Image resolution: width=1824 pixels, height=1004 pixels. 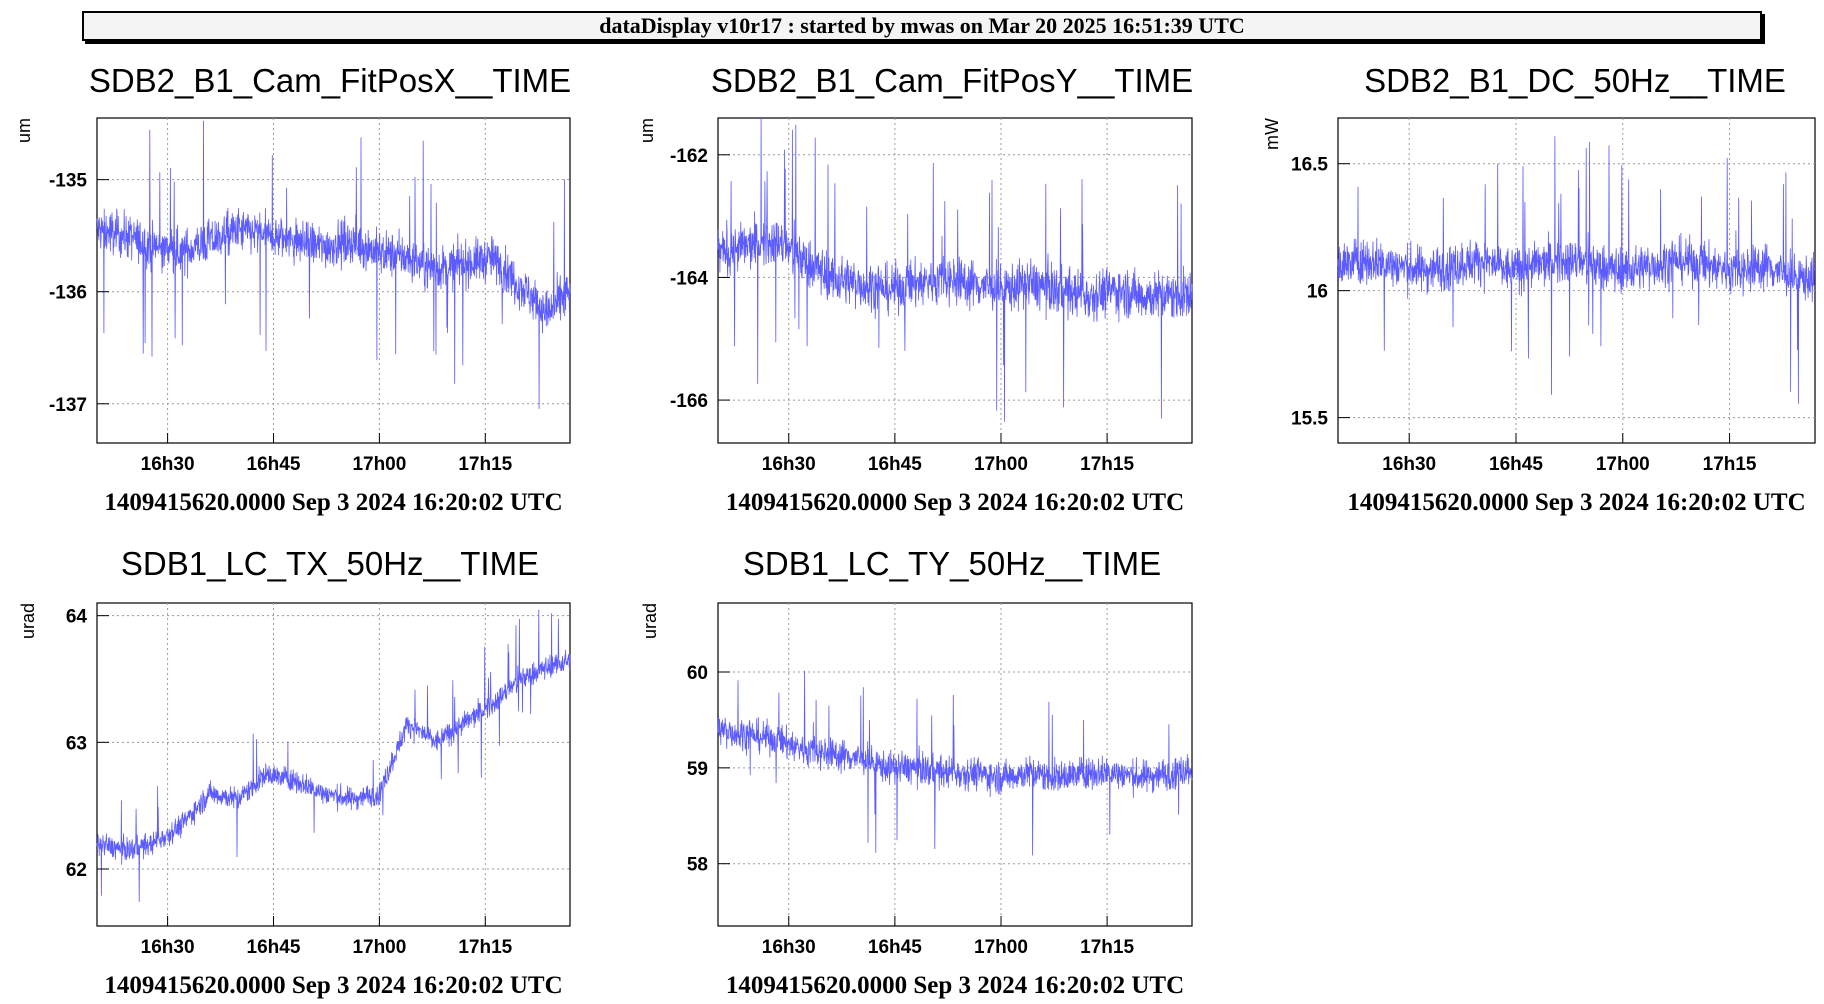 What do you see at coordinates (1309, 165) in the screenshot?
I see `y-tick-label: 16.5` at bounding box center [1309, 165].